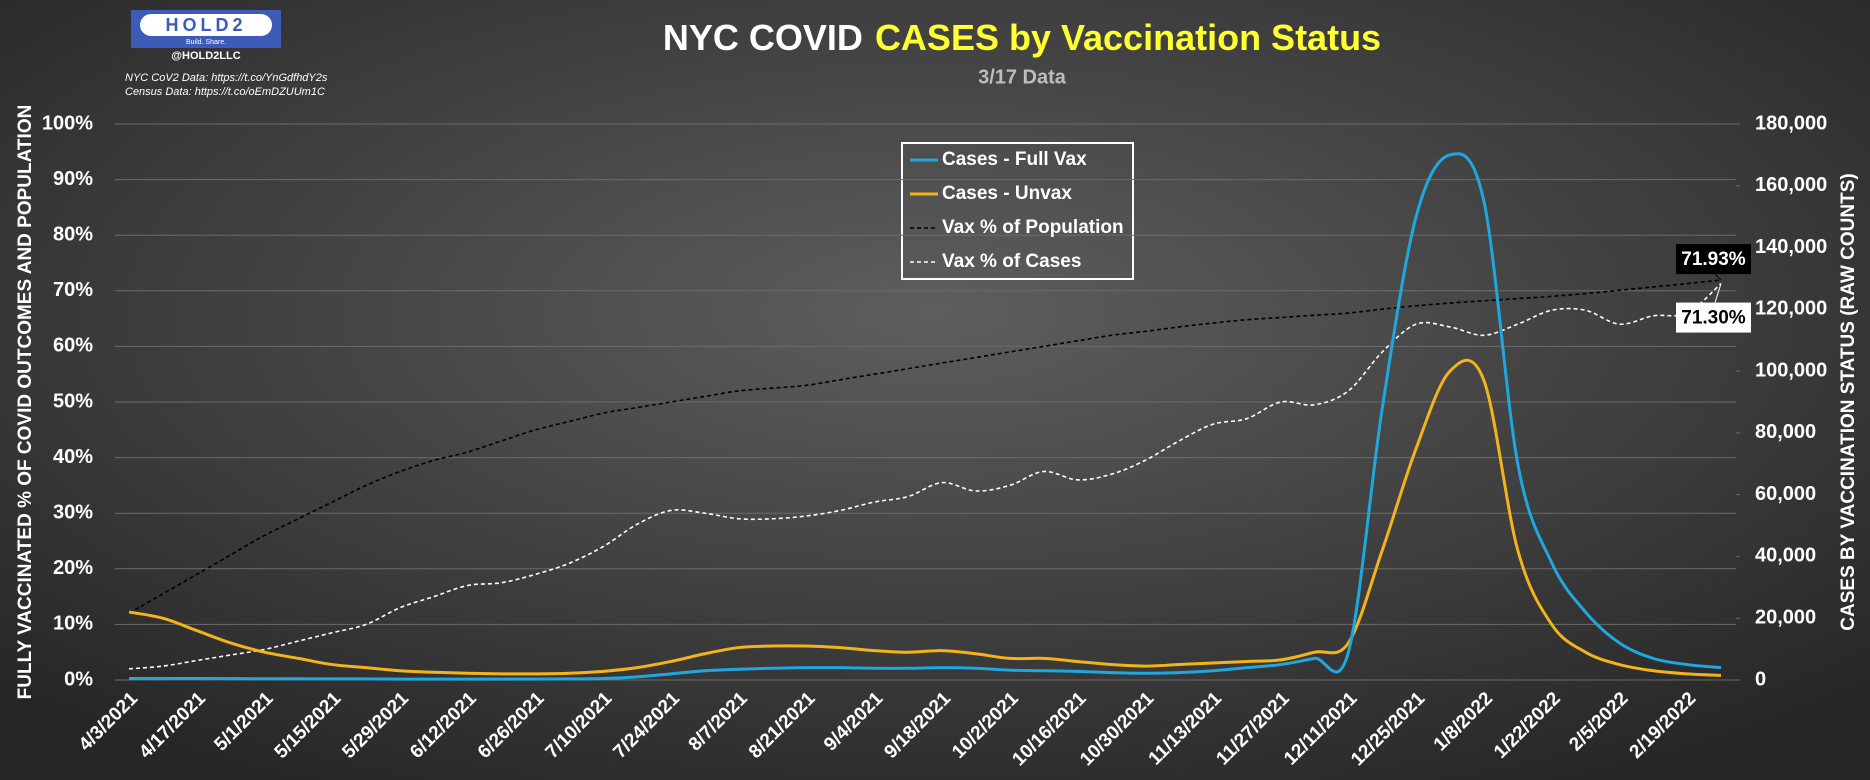 Image resolution: width=1870 pixels, height=780 pixels. Describe the element at coordinates (1760, 679) in the screenshot. I see `y2-tick-label: 0` at that location.